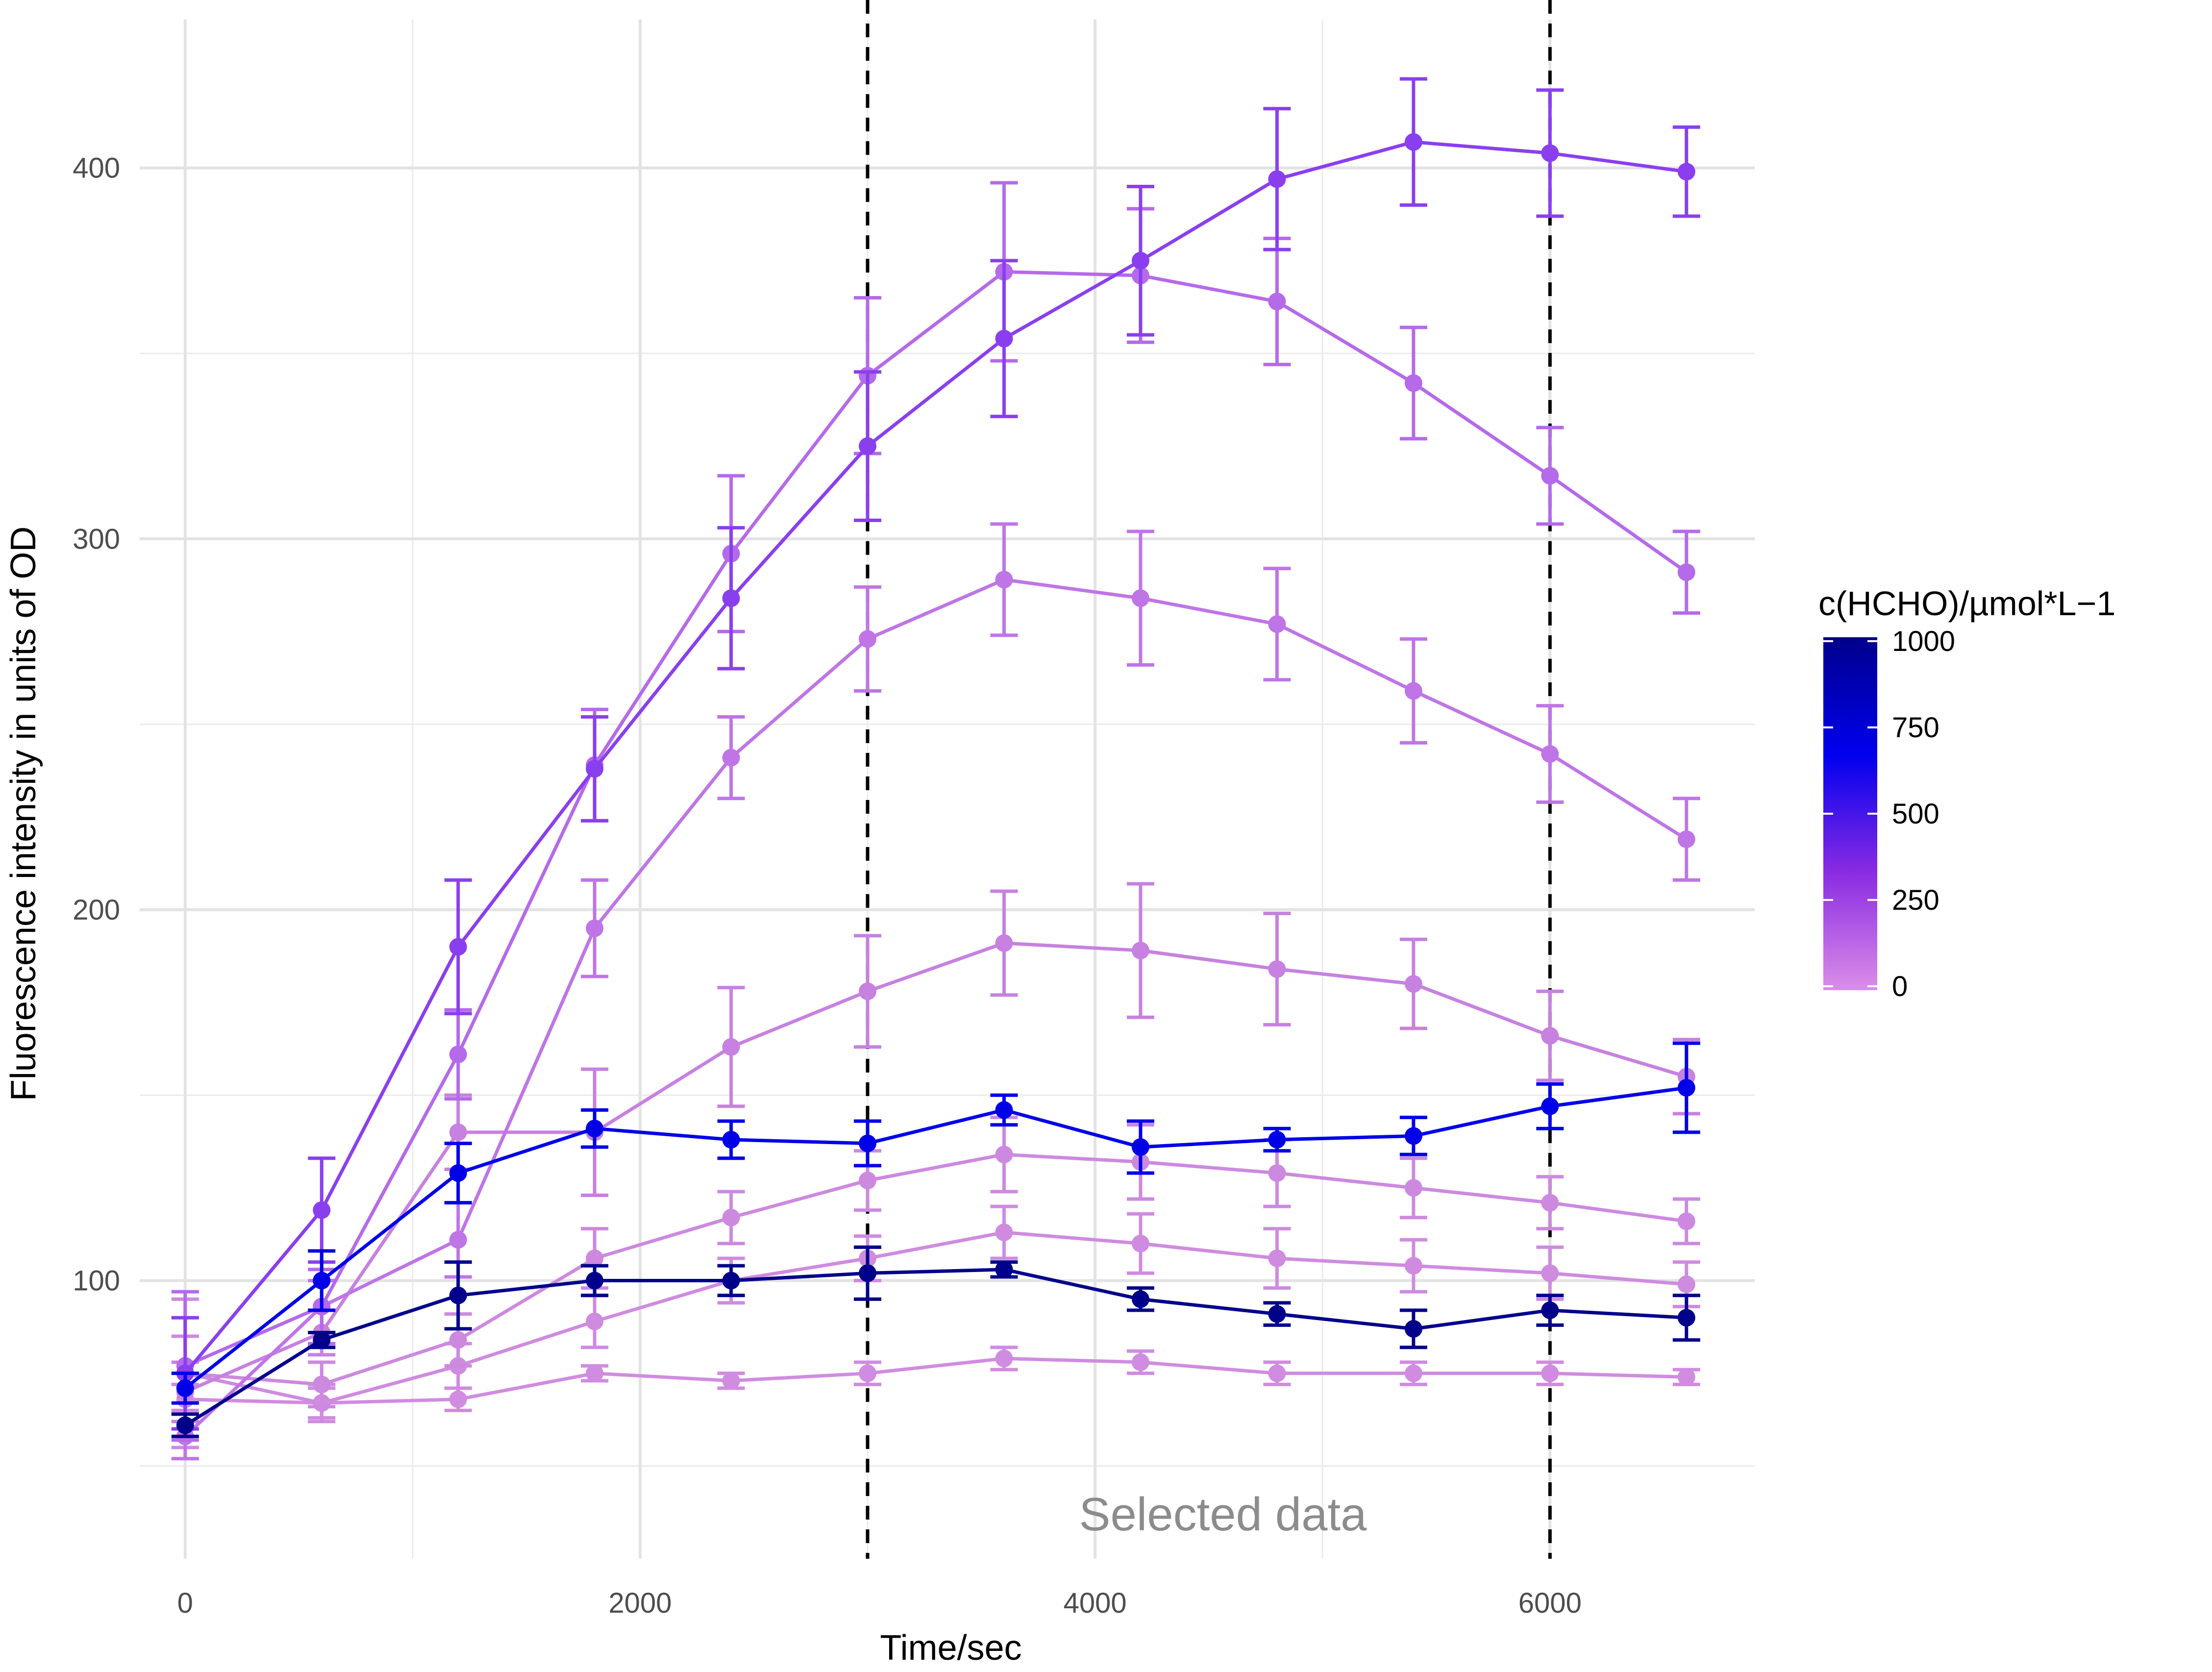  Describe the element at coordinates (879, 1603) in the screenshot. I see `x-tick-labels: 0 2000 4000 6000` at that location.